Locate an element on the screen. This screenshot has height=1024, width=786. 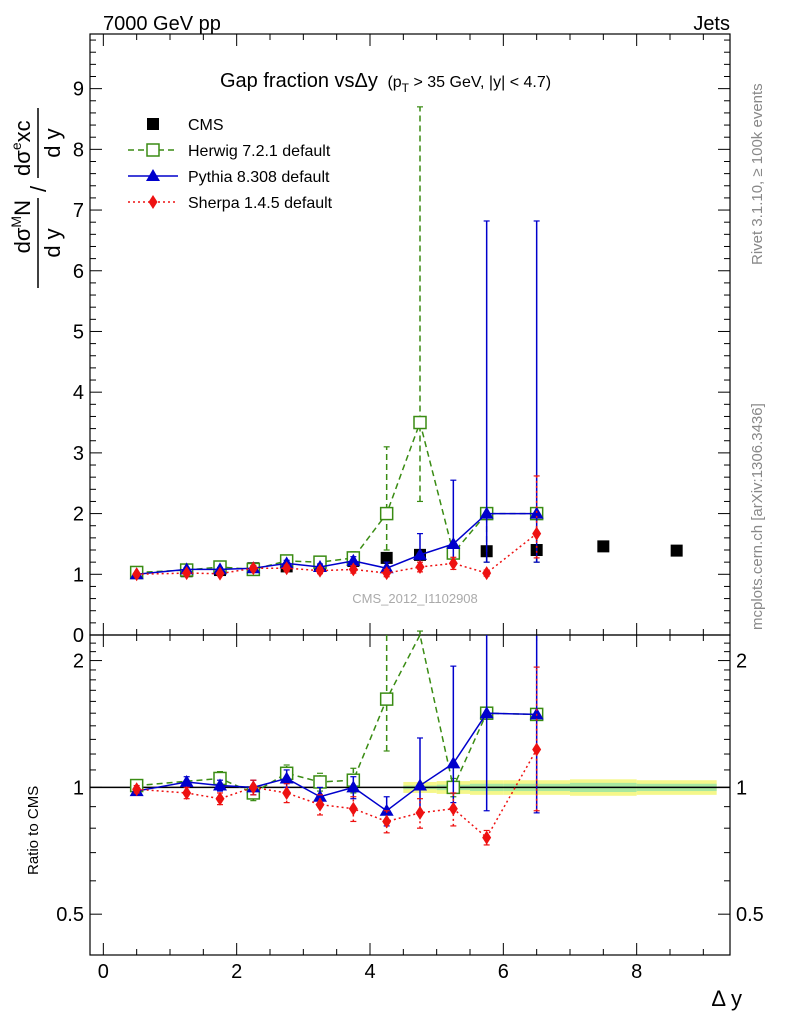
y-tick-label: 3 is located at coordinates (78, 454).